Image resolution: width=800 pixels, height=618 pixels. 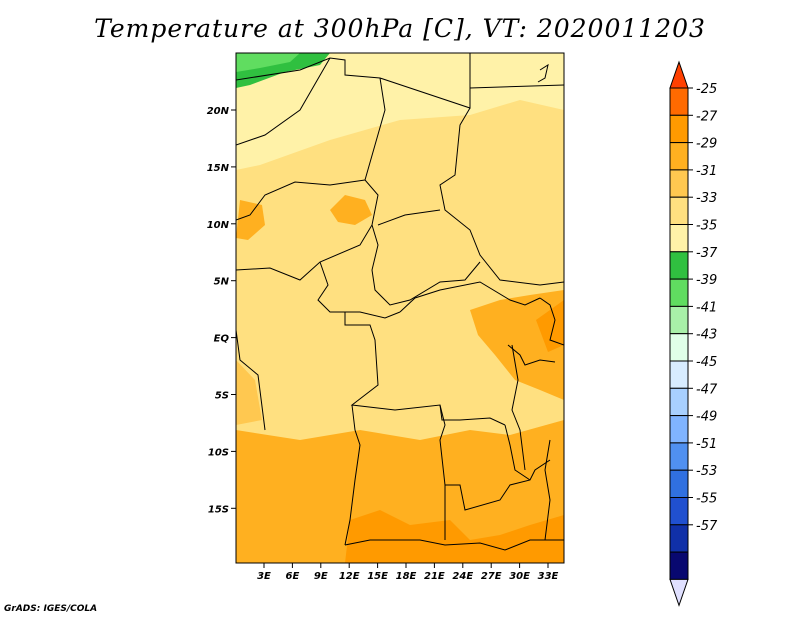 What do you see at coordinates (706, 362) in the screenshot?
I see `colorbar-label: -45` at bounding box center [706, 362].